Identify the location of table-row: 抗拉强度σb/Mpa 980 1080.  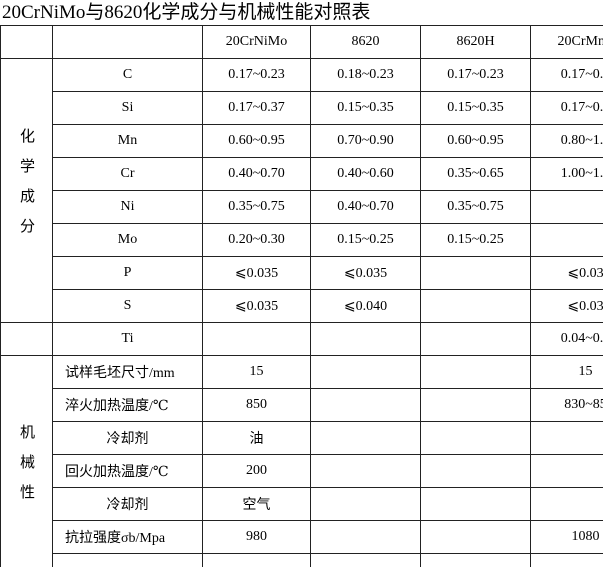
(302, 537).